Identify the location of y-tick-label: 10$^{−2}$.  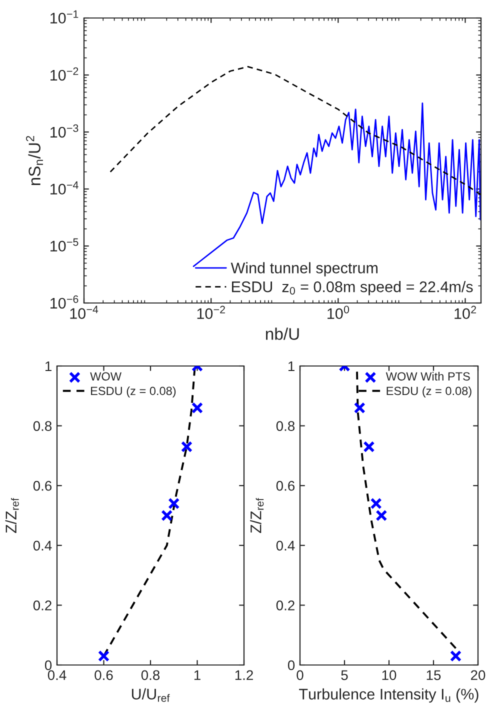
(64, 74).